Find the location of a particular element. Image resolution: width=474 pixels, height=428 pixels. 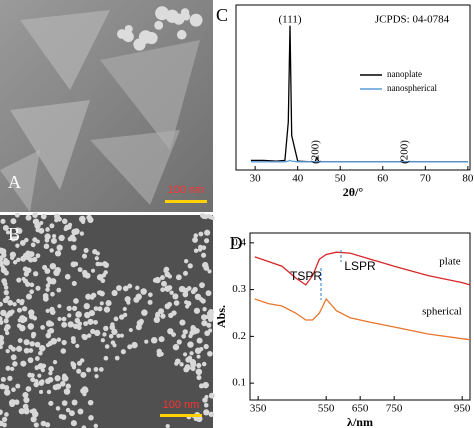

legend-label: nanospherical is located at coordinates (412, 88).